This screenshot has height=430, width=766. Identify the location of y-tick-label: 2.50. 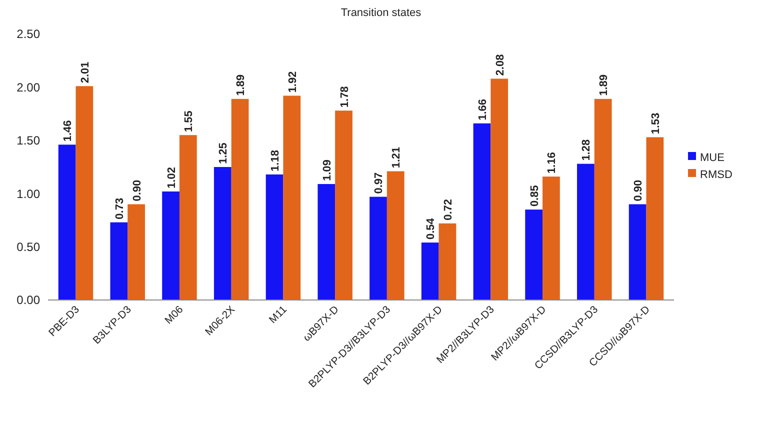
(28, 34).